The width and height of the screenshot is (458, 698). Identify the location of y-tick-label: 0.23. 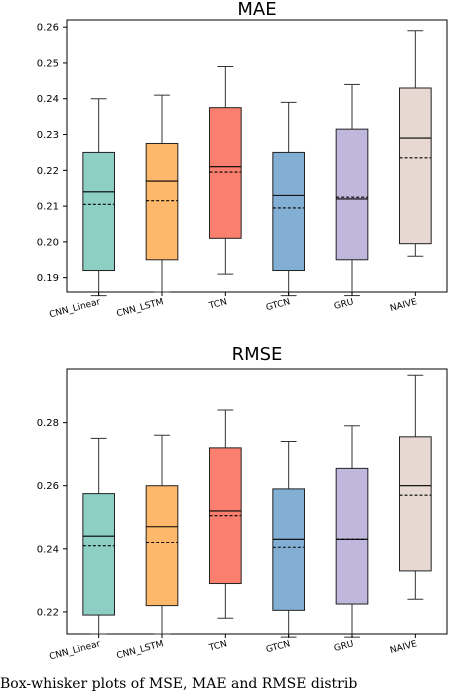
(48, 135).